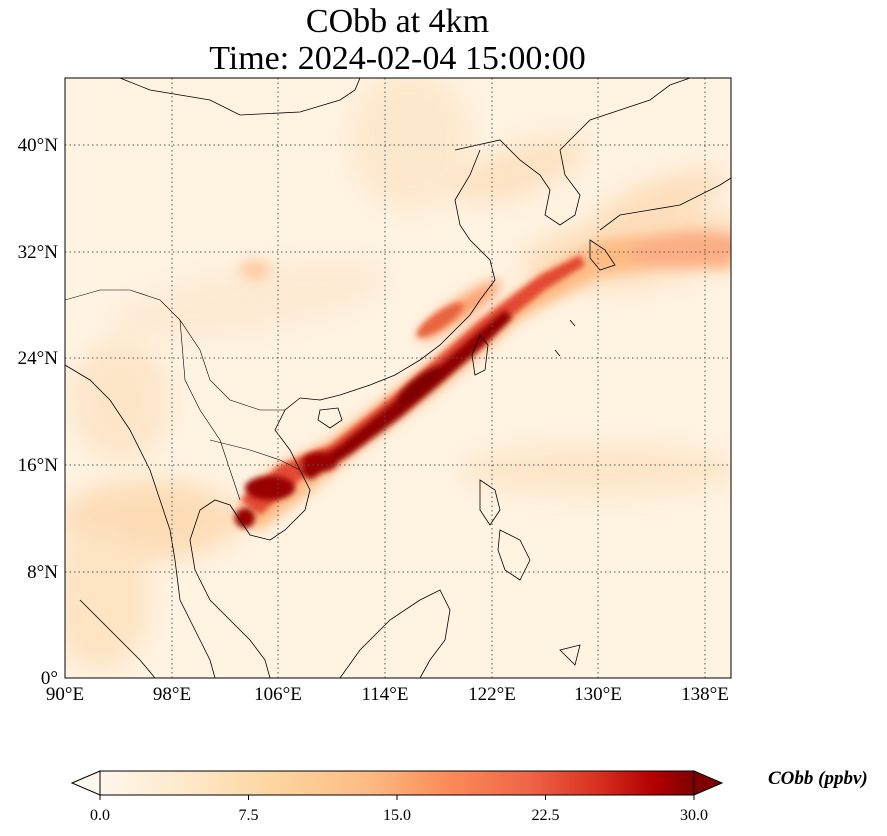 The height and width of the screenshot is (836, 887). Describe the element at coordinates (42, 572) in the screenshot. I see `lat-tick: 8°N` at that location.